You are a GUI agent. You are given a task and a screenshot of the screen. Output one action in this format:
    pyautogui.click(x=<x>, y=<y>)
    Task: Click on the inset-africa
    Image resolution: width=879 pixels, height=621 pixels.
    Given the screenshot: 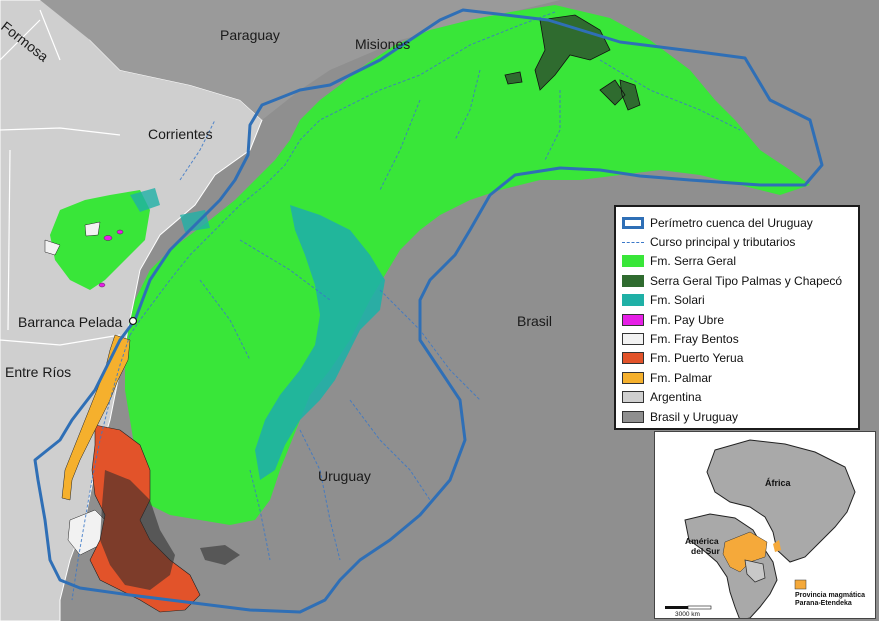 What is the action you would take?
    pyautogui.click(x=781, y=501)
    